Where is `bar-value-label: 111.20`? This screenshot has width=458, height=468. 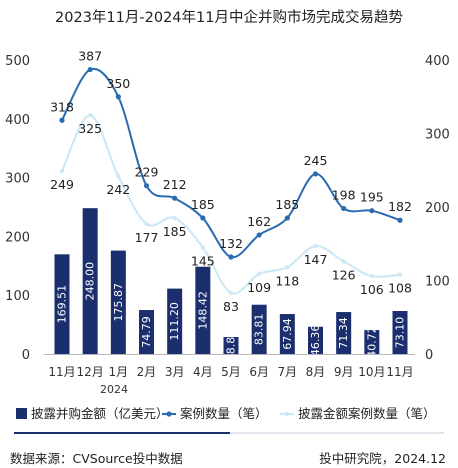 bar-value-label: 111.20 is located at coordinates (174, 321).